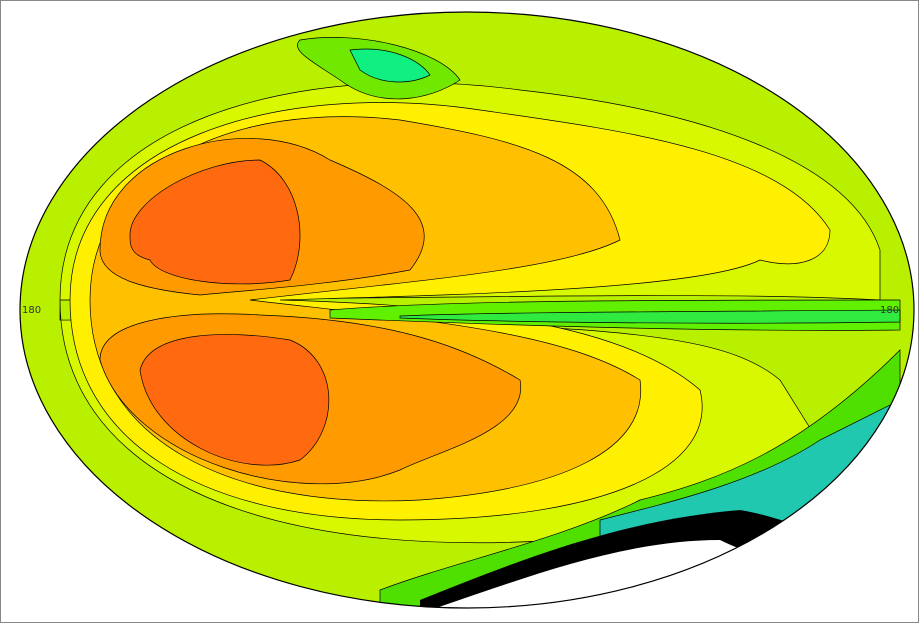 Image resolution: width=919 pixels, height=623 pixels. I want to click on north-core, so click(390, 65).